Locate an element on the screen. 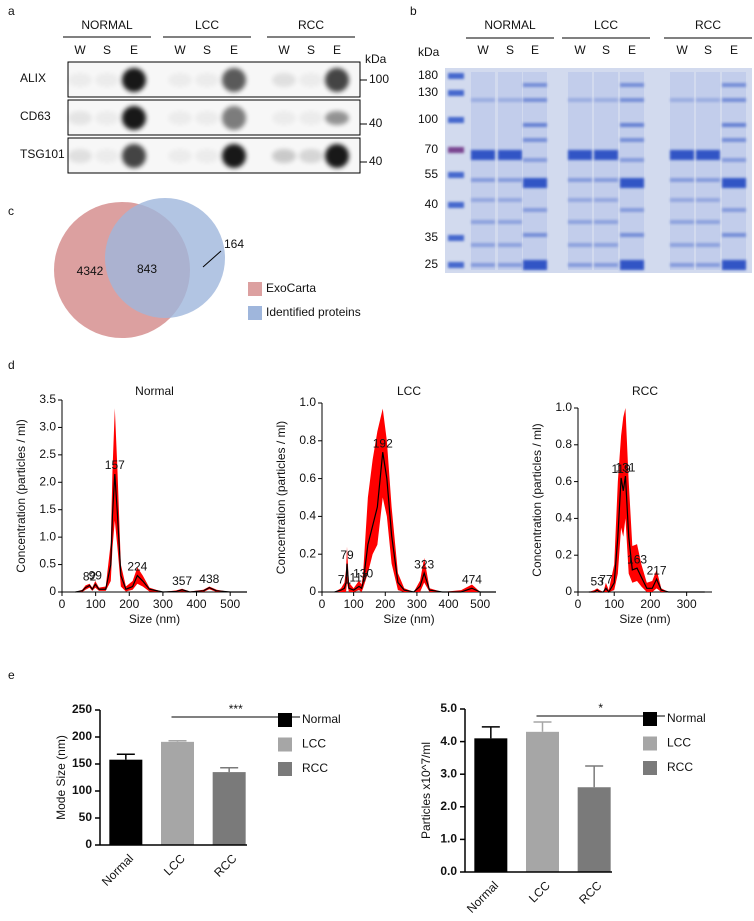 The width and height of the screenshot is (754, 921). x-tick-label: 0 is located at coordinates (578, 604).